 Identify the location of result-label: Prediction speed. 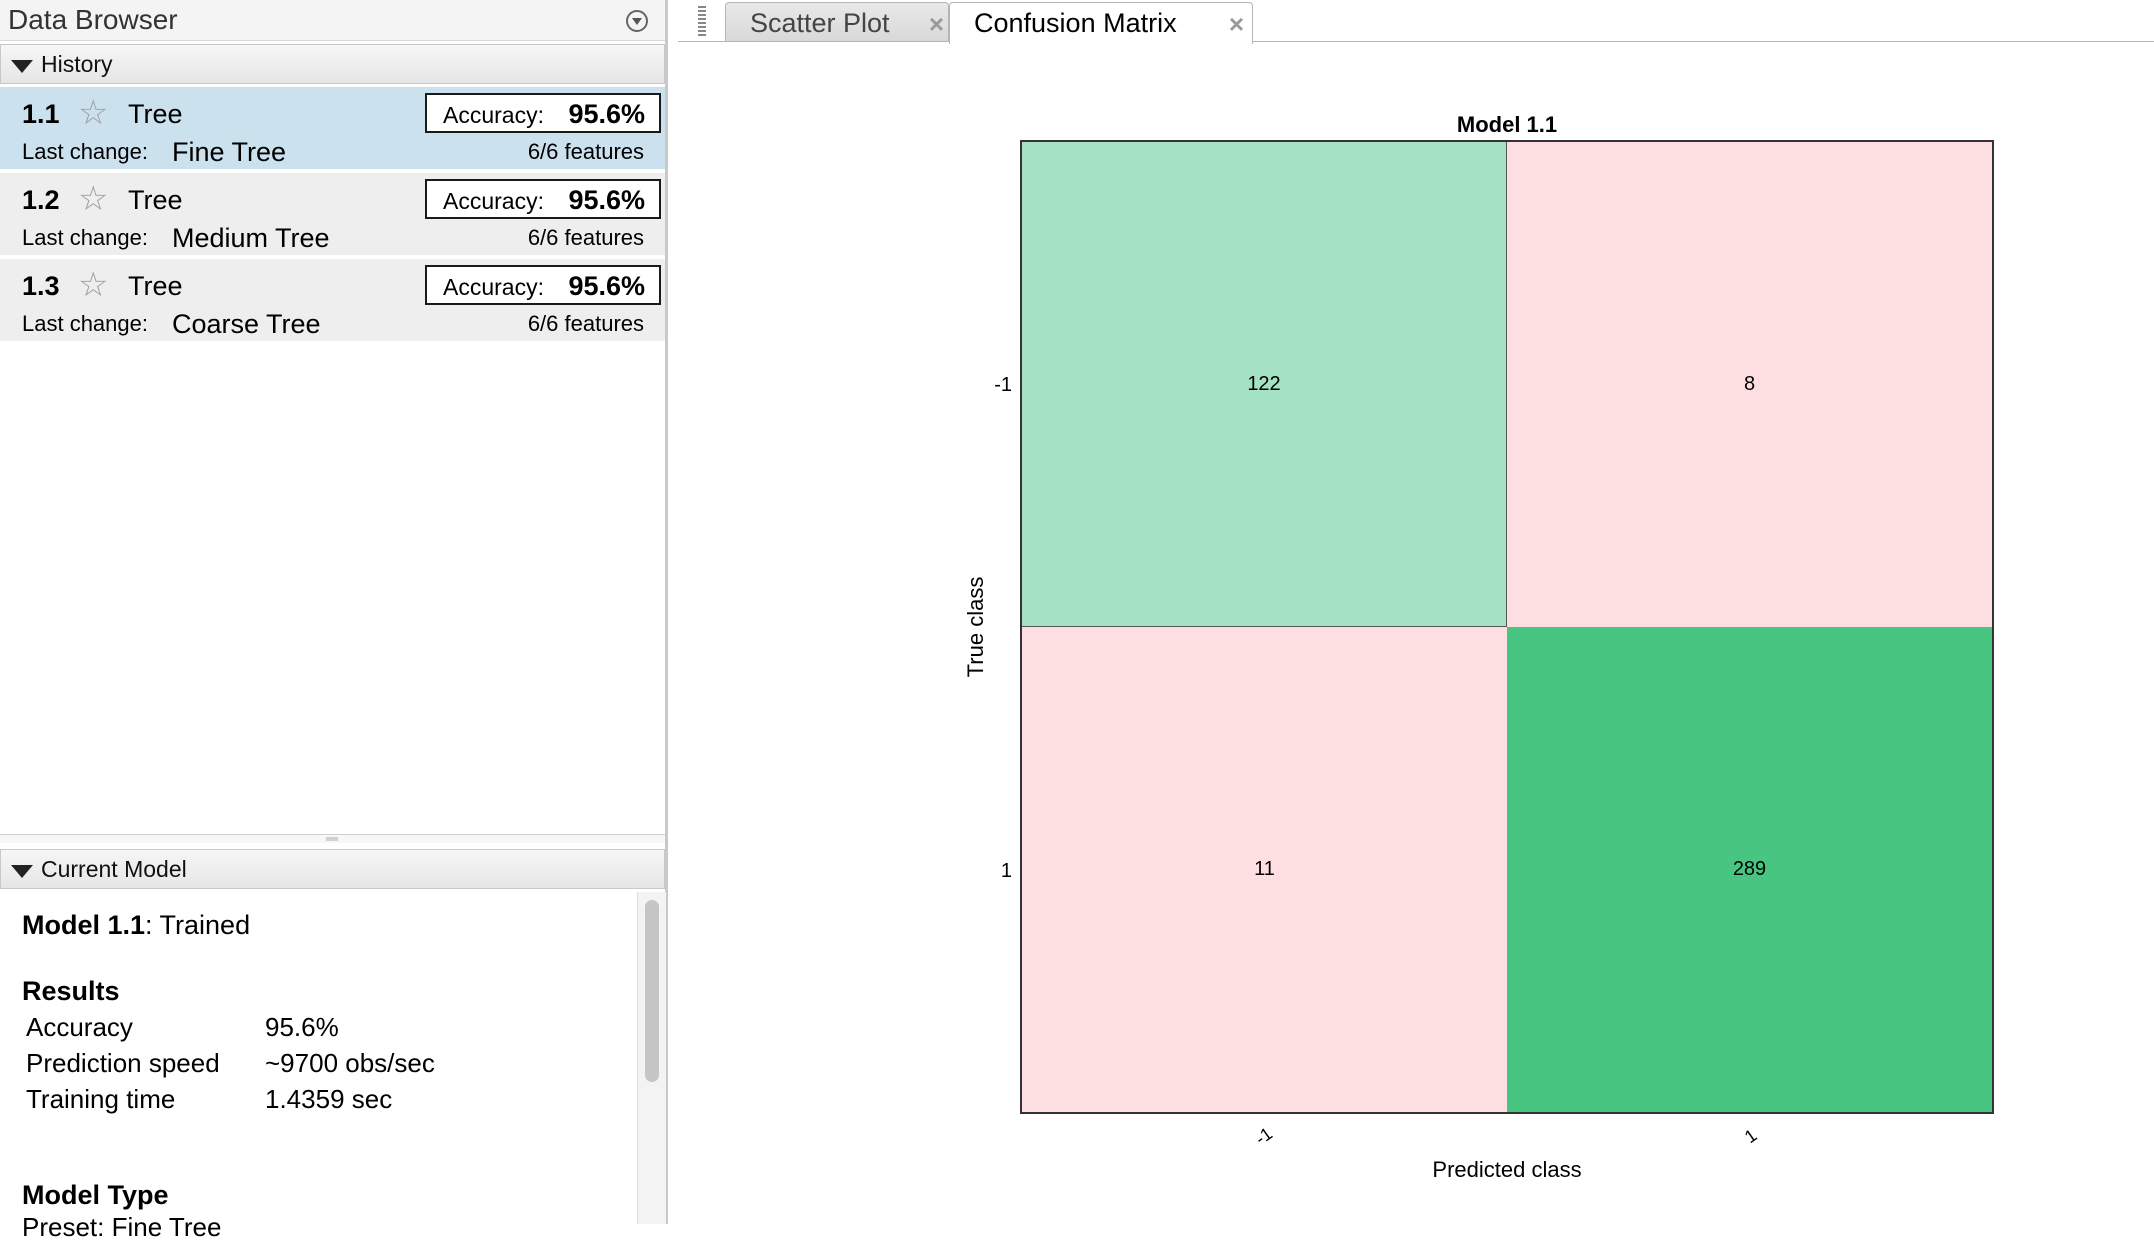
(123, 1063).